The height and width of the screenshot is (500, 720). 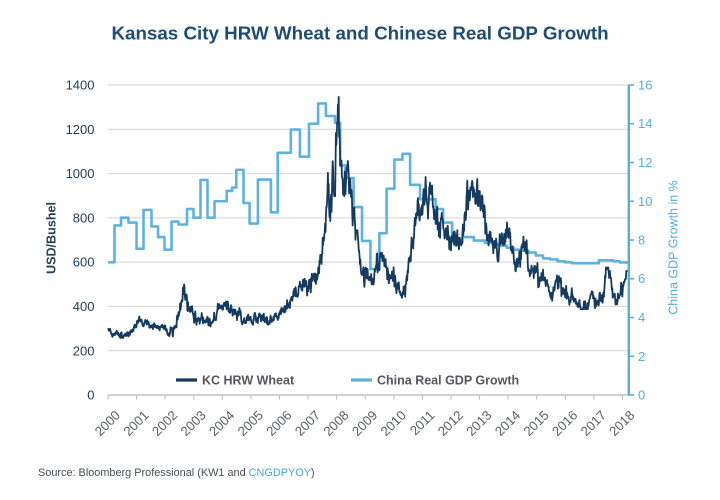 I want to click on svg-text: 2013, so click(x=478, y=423).